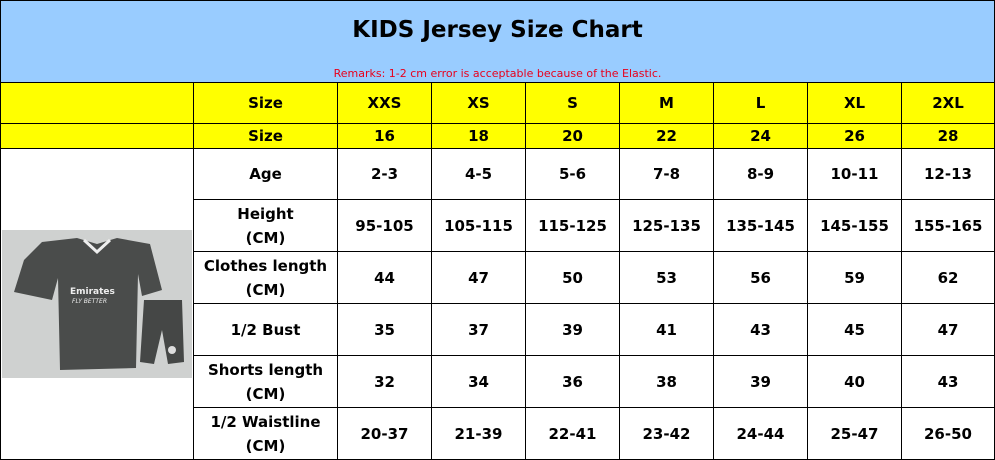  I want to click on table-cell: 4-5, so click(478, 174).